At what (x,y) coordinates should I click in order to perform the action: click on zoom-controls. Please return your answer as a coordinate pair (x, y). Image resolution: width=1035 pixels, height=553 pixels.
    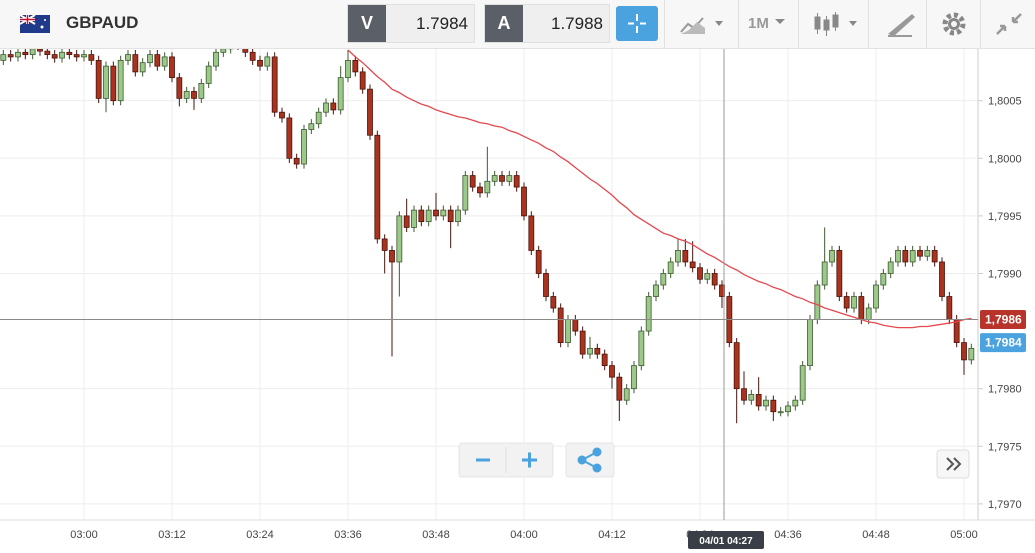
    Looking at the image, I should click on (714, 460).